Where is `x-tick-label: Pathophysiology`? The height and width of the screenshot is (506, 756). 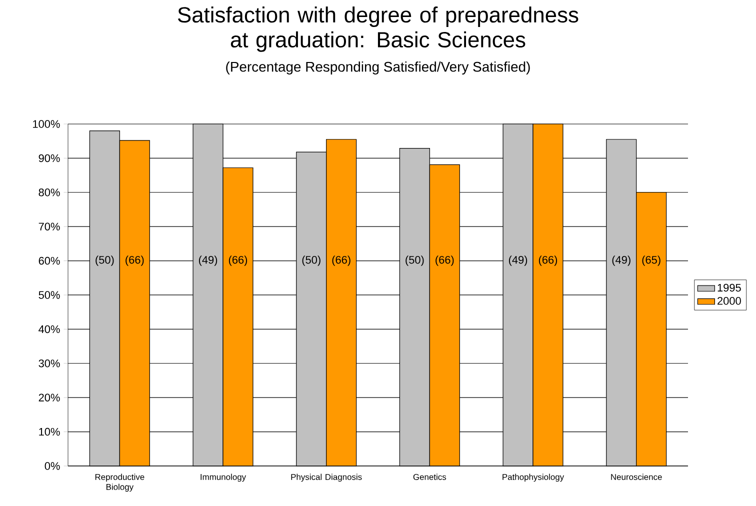 x-tick-label: Pathophysiology is located at coordinates (533, 478).